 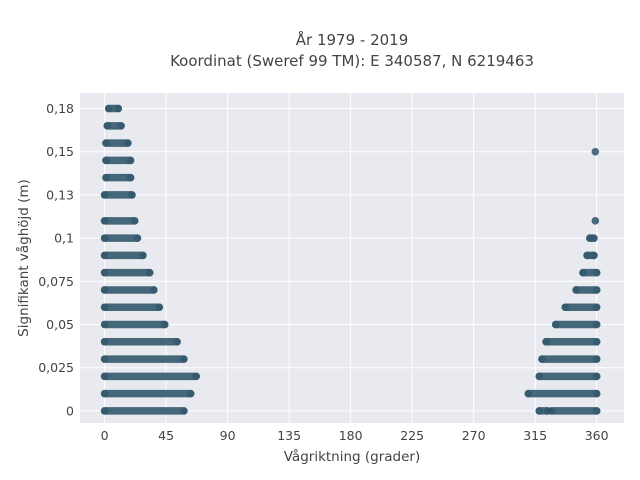 I want to click on y-axis-ticks: 0 0,025 0,05 0,075 0,1 0,13 0,15 0,18, so click(x=56, y=259).